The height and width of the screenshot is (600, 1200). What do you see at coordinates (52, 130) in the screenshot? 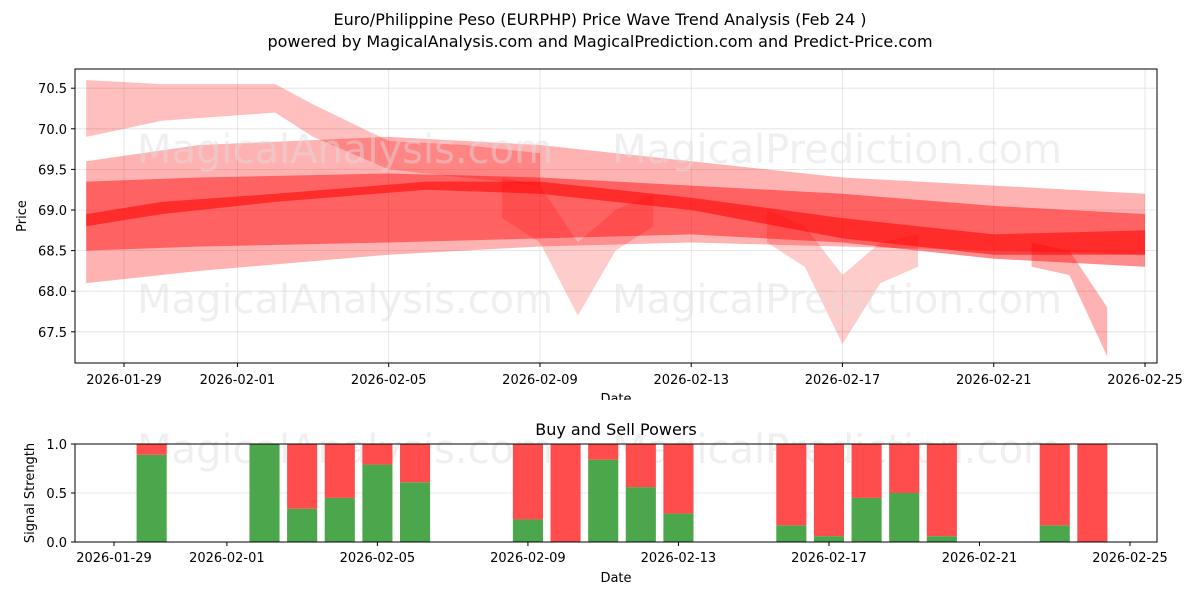
I see `y-tick-label: 70.0` at bounding box center [52, 130].